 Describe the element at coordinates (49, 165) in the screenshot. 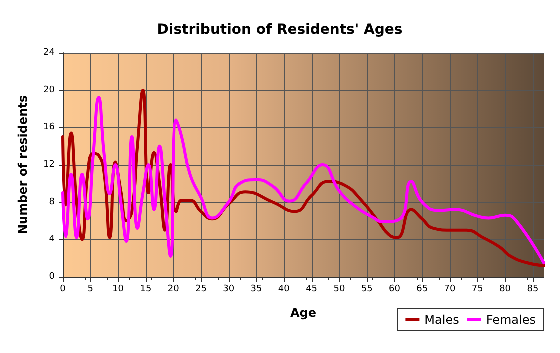

I see `y-tick-label: 12` at that location.